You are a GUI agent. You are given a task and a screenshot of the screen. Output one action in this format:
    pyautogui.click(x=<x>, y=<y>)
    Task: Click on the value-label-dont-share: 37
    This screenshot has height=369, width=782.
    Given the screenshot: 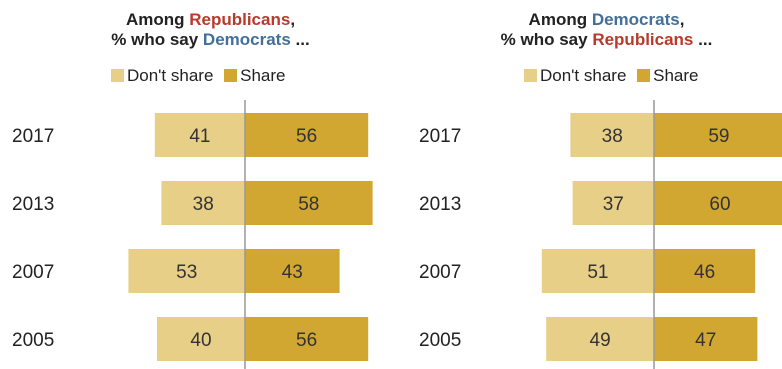 What is the action you would take?
    pyautogui.click(x=613, y=204)
    